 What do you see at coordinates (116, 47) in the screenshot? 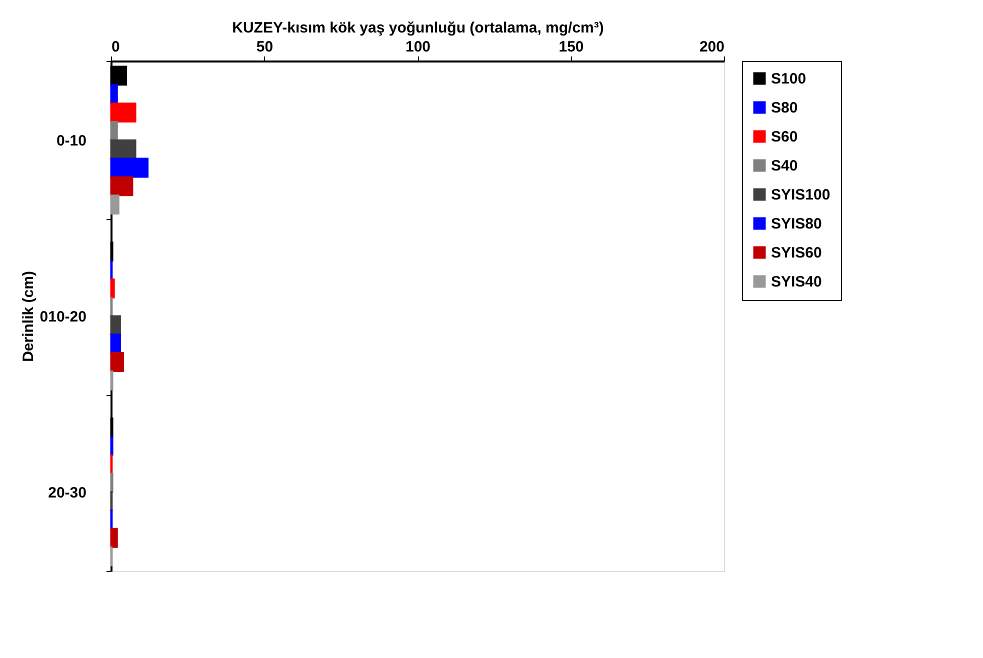
I see `x-tick-label: 0` at bounding box center [116, 47].